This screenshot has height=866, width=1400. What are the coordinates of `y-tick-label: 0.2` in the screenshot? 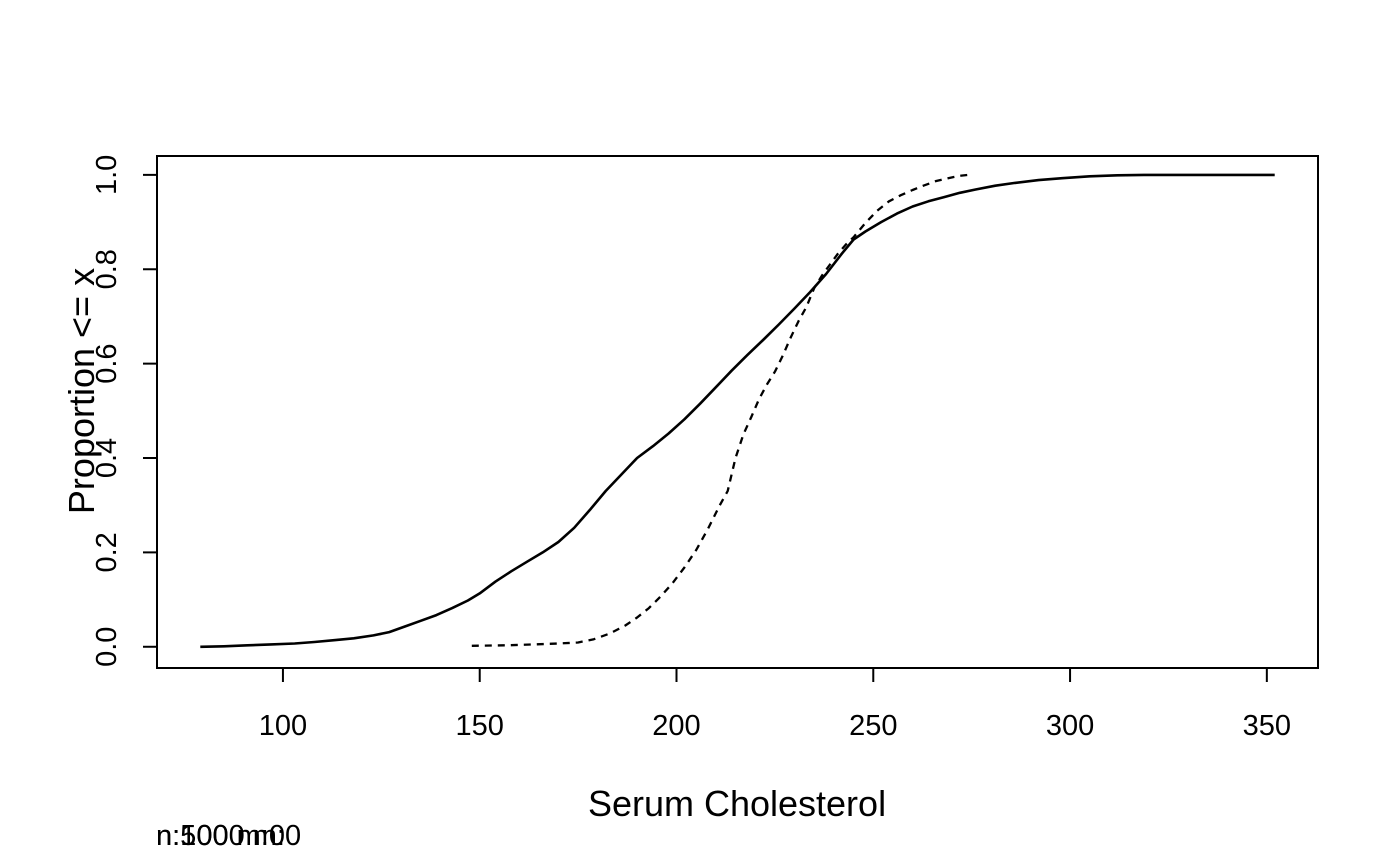 It's located at (107, 552).